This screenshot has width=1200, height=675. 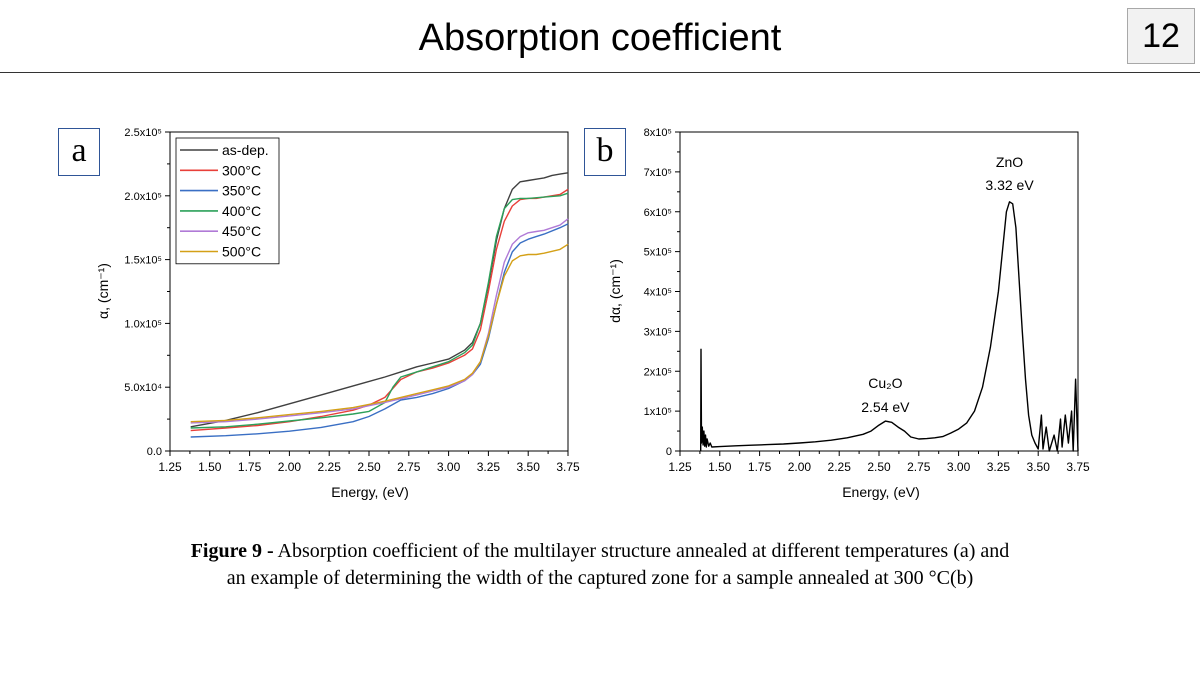 What do you see at coordinates (227, 201) in the screenshot?
I see `legend-box` at bounding box center [227, 201].